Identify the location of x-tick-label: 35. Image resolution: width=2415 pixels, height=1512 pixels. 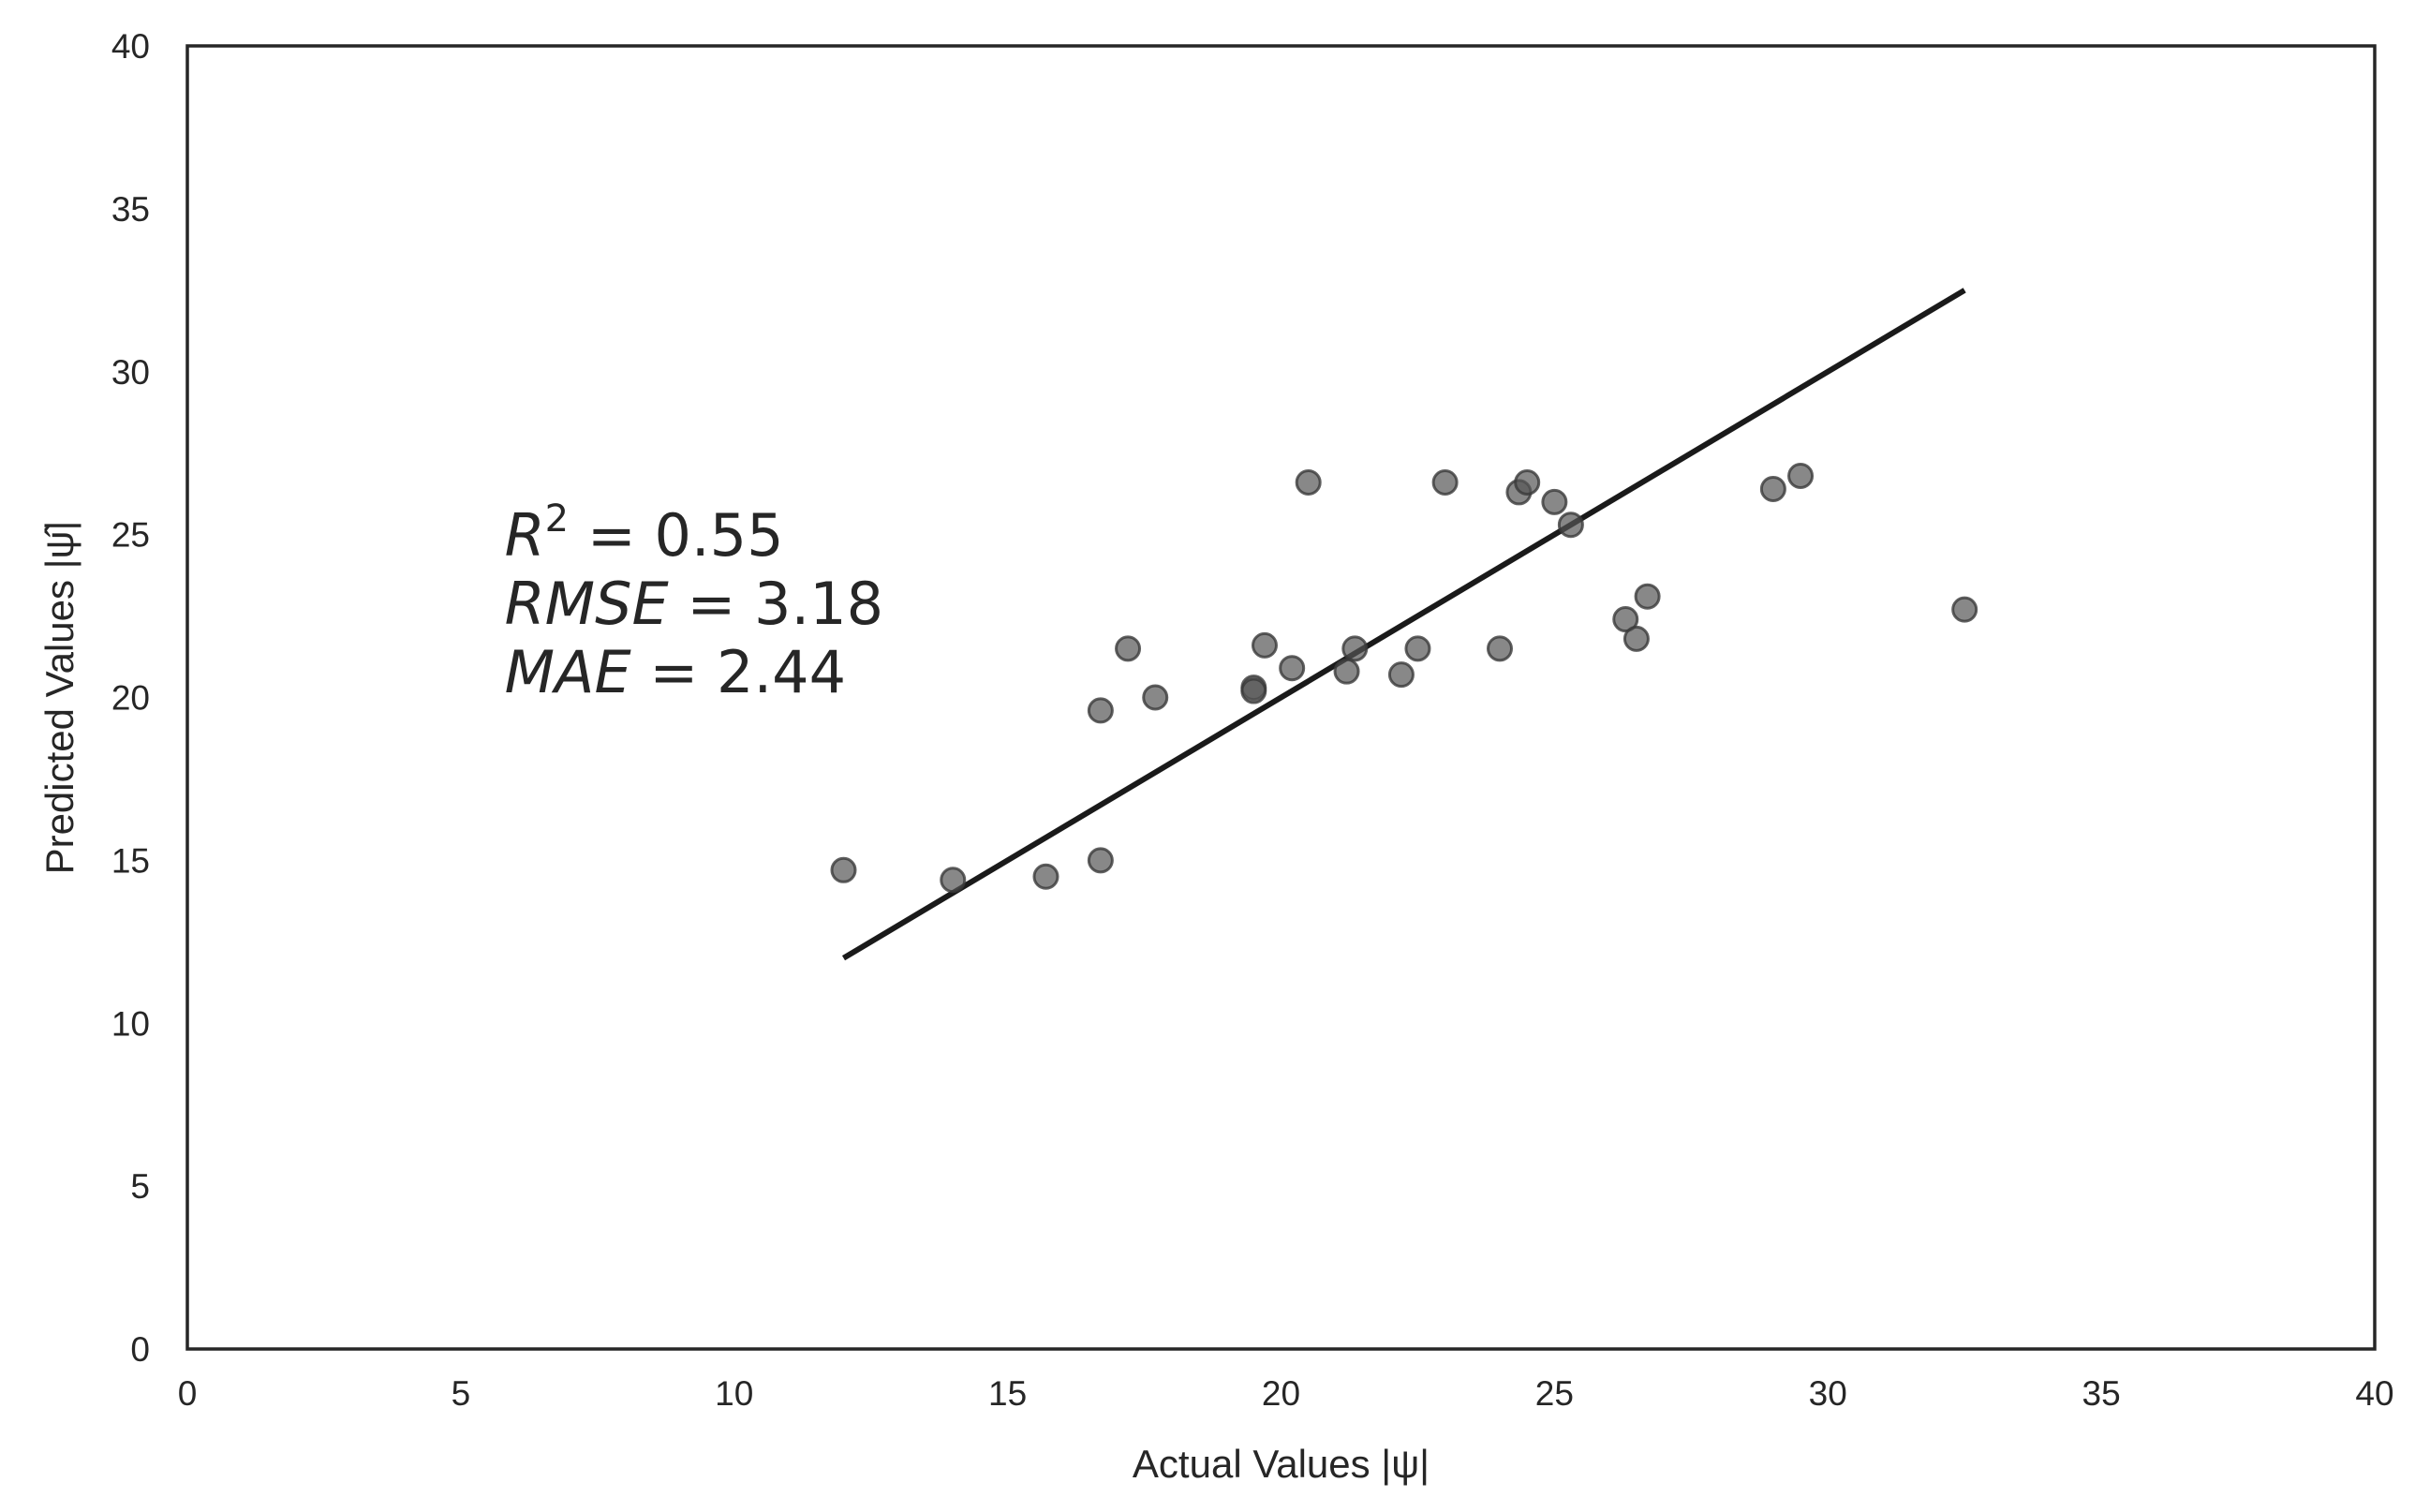
(2101, 1393).